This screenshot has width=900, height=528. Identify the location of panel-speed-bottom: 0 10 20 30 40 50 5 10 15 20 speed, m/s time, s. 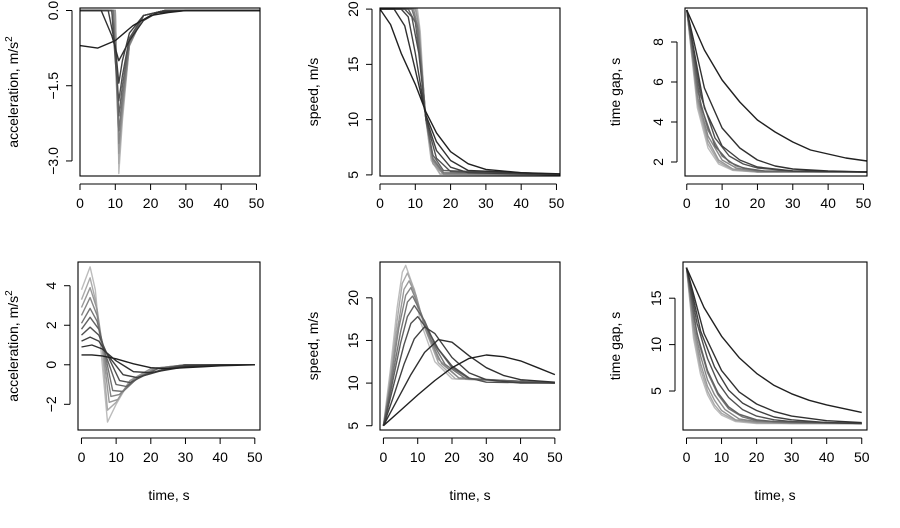
(434, 382).